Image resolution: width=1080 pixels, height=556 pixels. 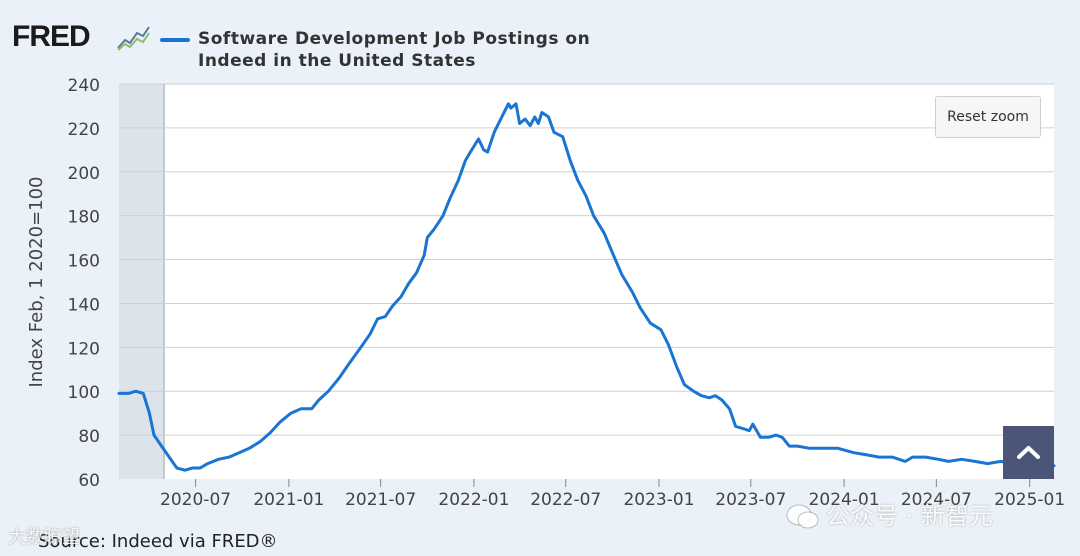 What do you see at coordinates (84, 393) in the screenshot?
I see `y-tick-label: 100` at bounding box center [84, 393].